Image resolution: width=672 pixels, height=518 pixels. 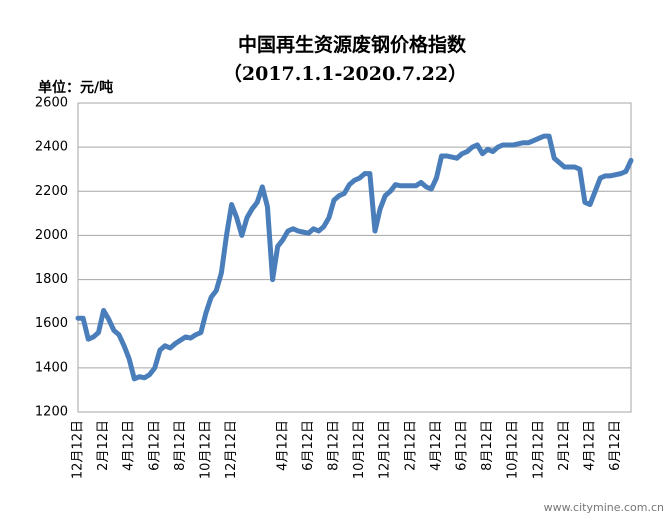 What do you see at coordinates (51, 235) in the screenshot?
I see `y-tick-label: 2000` at bounding box center [51, 235].